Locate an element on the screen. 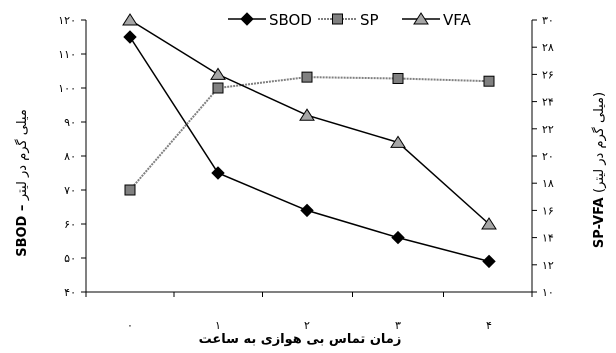 The height and width of the screenshot is (353, 616). right-tick-label: ۱۰ is located at coordinates (548, 292).